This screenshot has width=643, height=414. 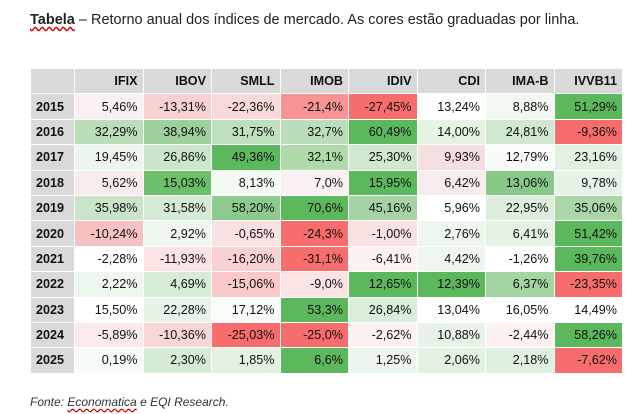 What do you see at coordinates (246, 335) in the screenshot?
I see `table-cell: -25,03%` at bounding box center [246, 335].